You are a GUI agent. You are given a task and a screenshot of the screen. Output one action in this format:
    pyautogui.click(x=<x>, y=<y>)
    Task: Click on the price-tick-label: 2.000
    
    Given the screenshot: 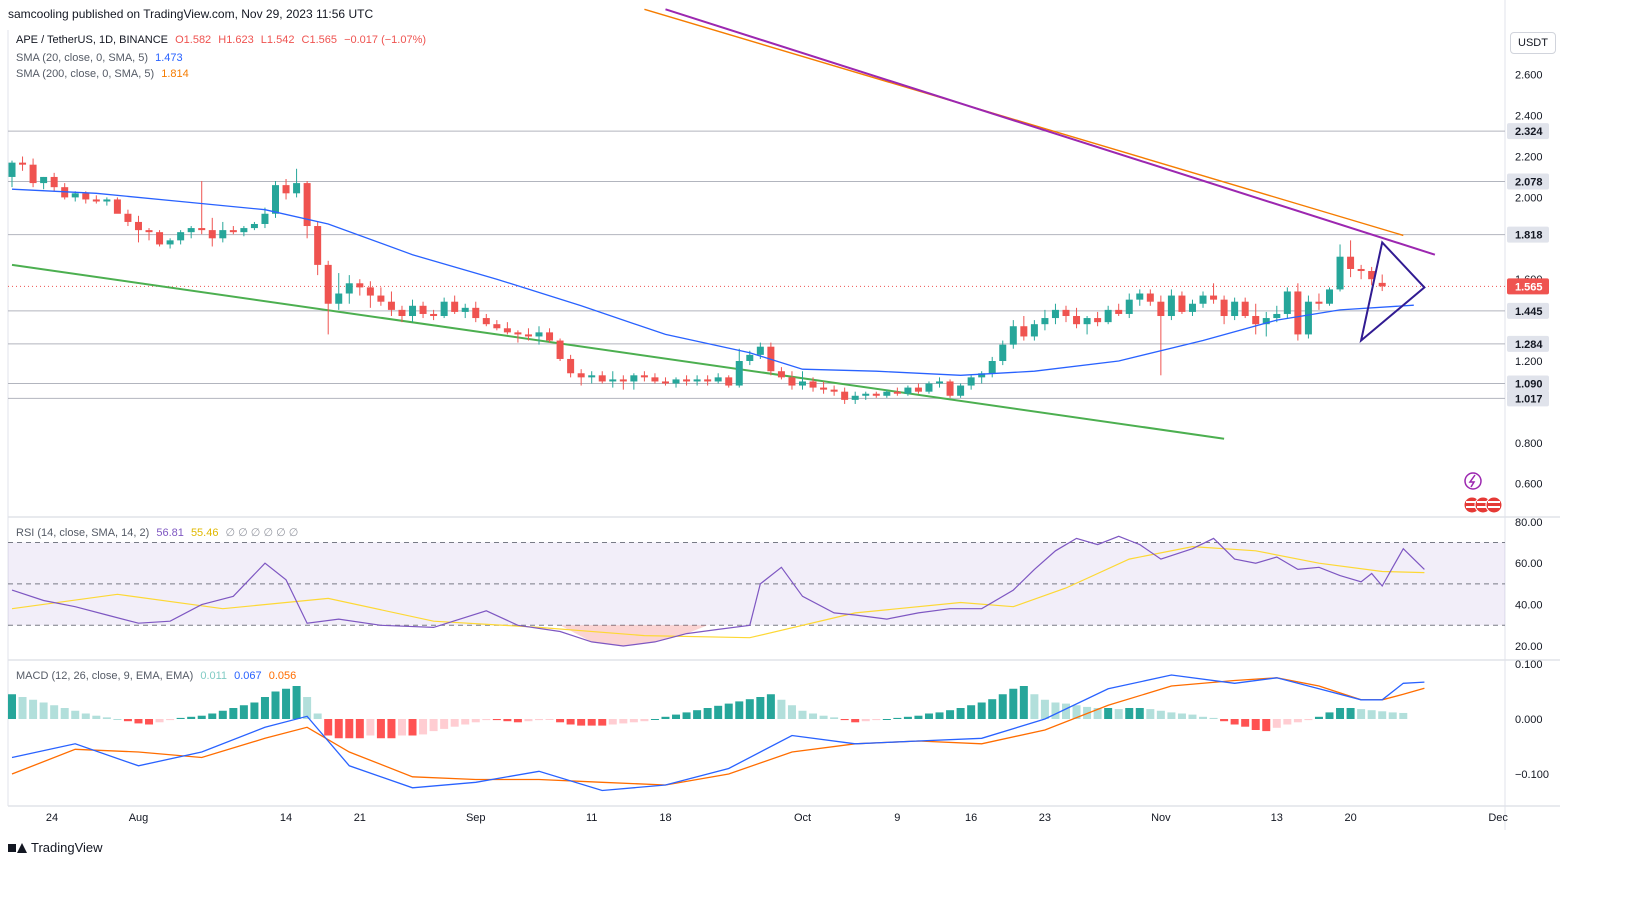 What is the action you would take?
    pyautogui.click(x=1529, y=198)
    